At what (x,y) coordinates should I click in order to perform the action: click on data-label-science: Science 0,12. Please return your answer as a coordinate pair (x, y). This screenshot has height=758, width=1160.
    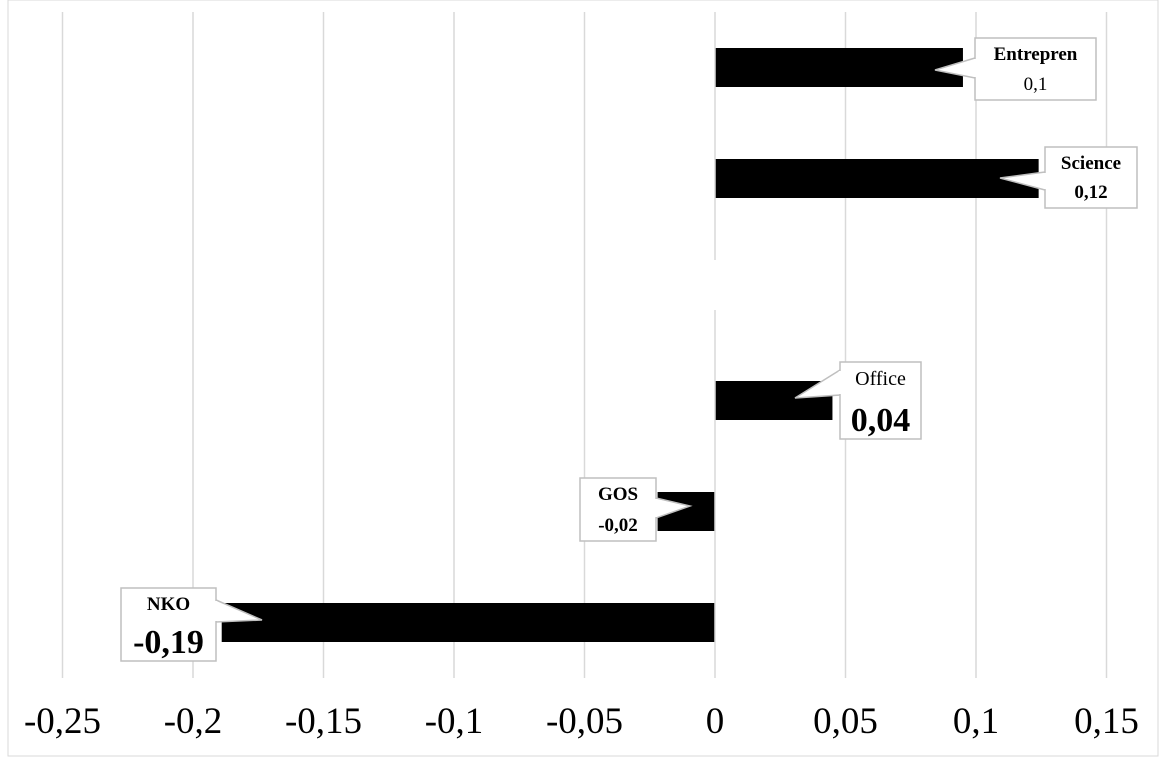
    Looking at the image, I should click on (1068, 177).